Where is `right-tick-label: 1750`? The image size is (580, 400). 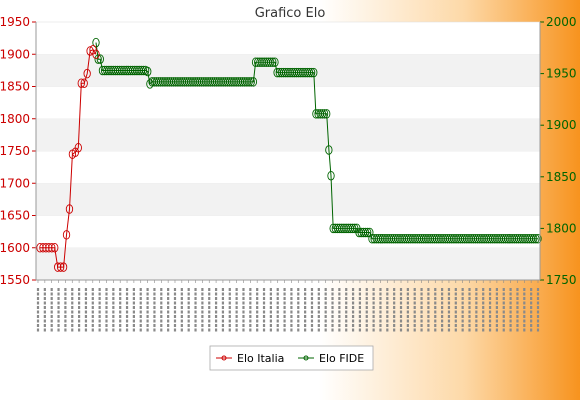
right-tick-label: 1750 is located at coordinates (561, 280).